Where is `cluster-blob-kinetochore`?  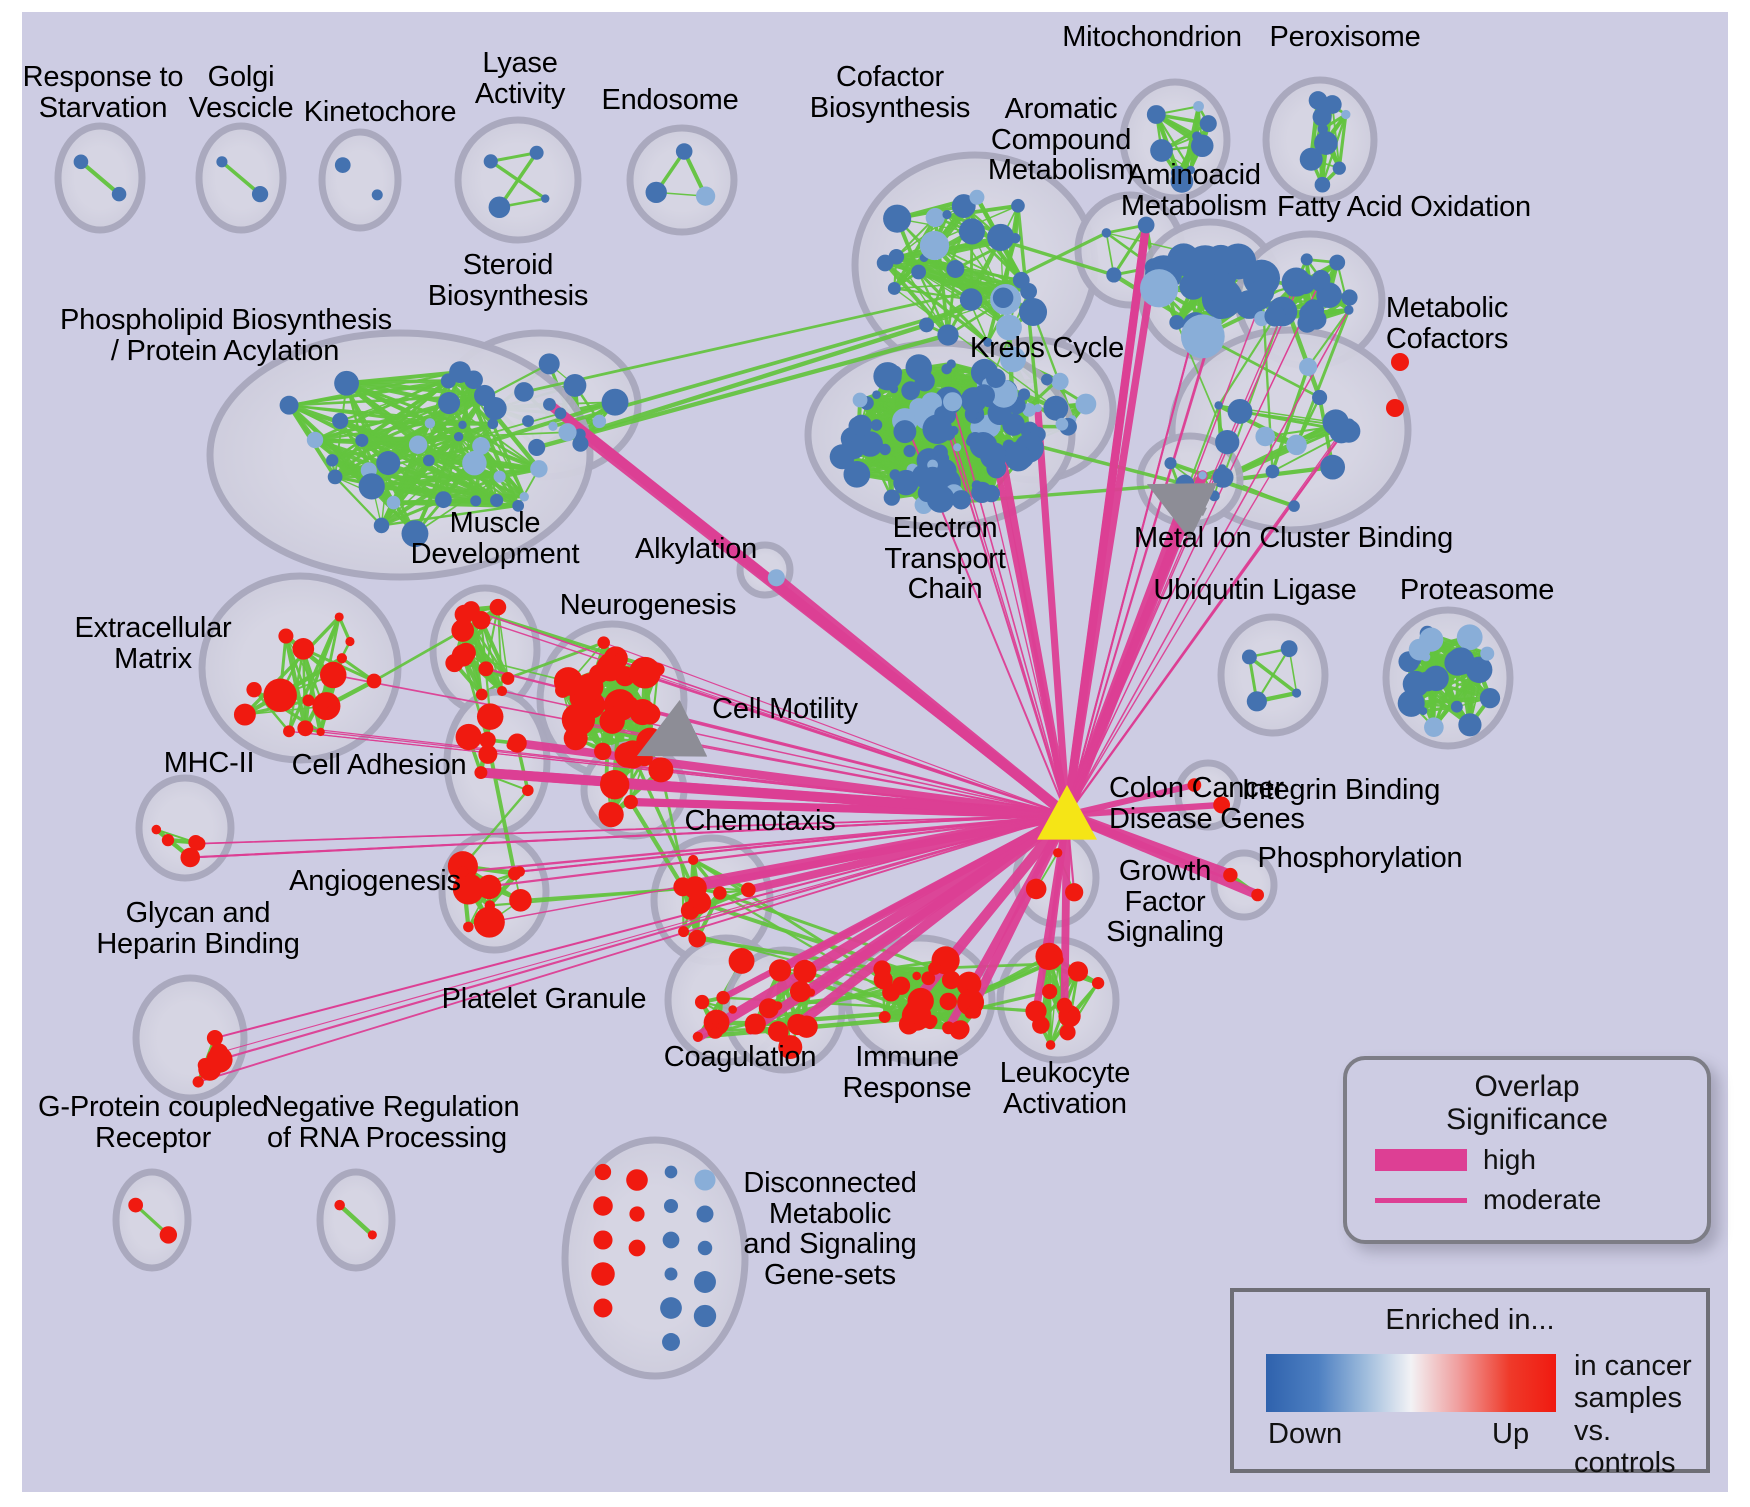
cluster-blob-kinetochore is located at coordinates (360, 180).